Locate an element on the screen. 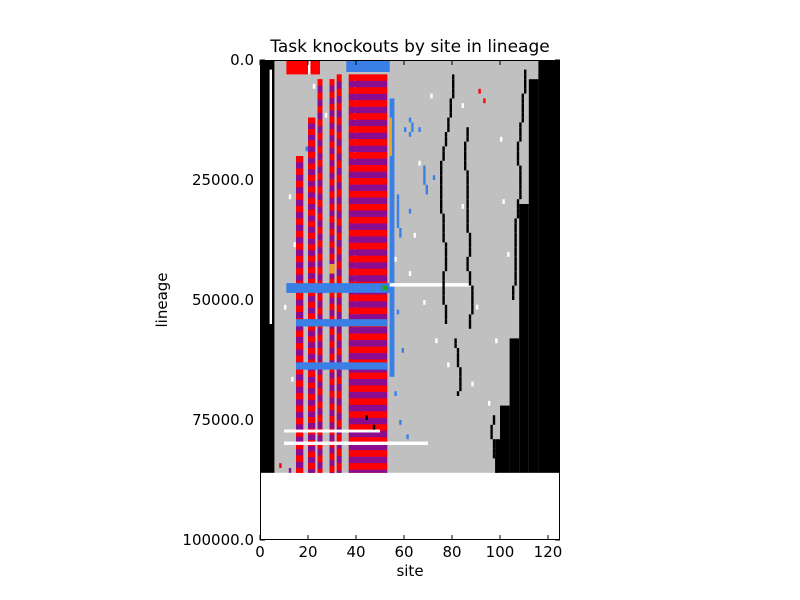 This screenshot has height=600, width=800. heatmap-cell-task-c is located at coordinates (410, 211).